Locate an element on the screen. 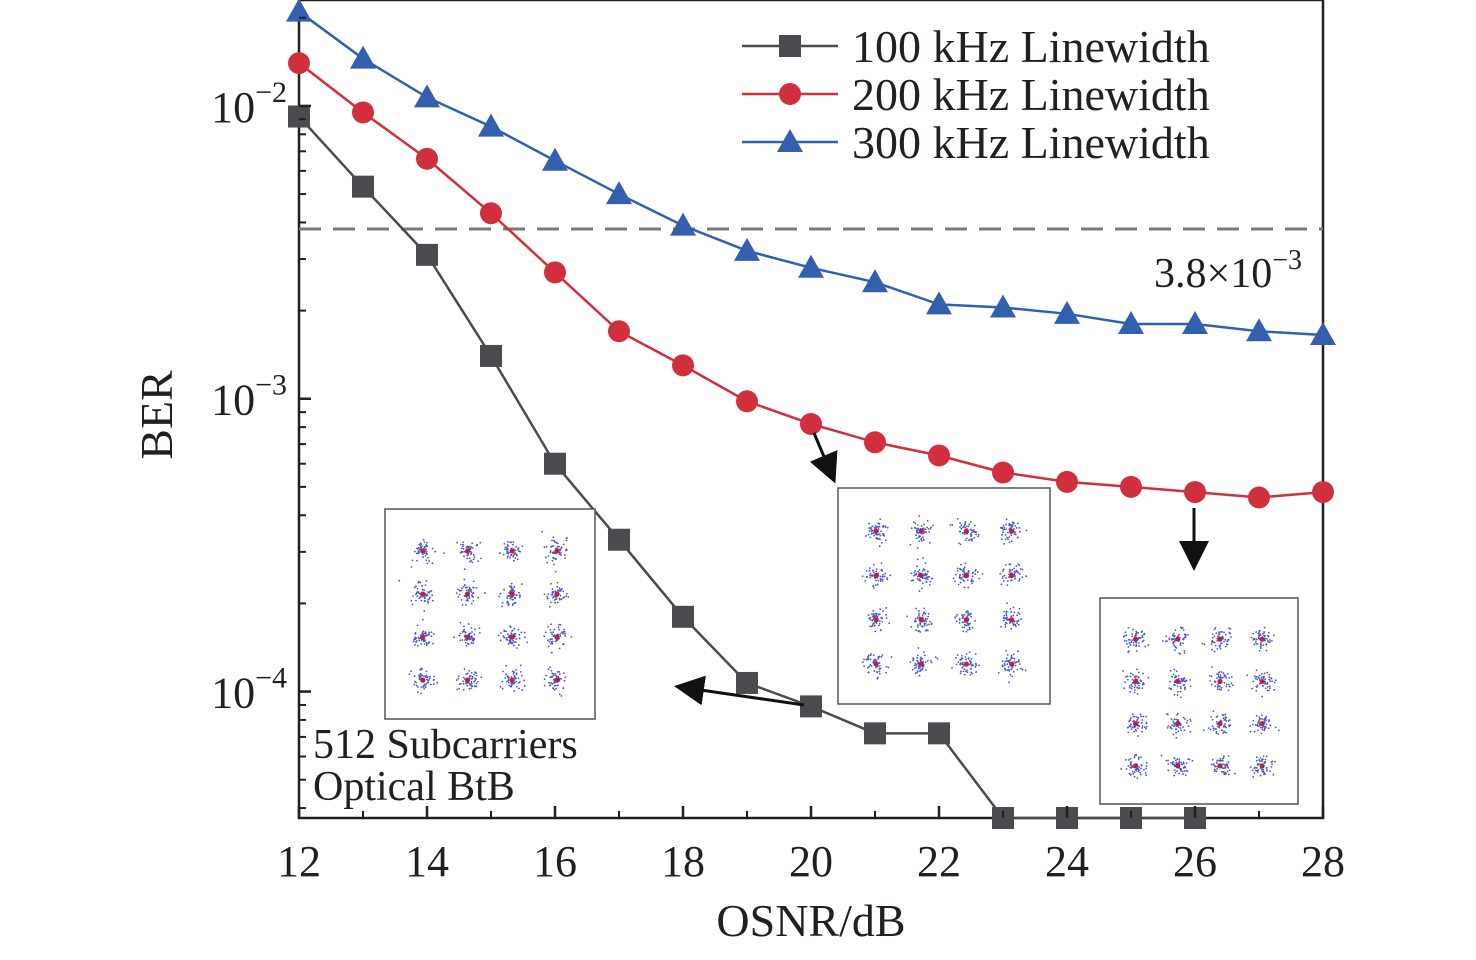 The image size is (1476, 960). inset-arrow is located at coordinates (823, 458).